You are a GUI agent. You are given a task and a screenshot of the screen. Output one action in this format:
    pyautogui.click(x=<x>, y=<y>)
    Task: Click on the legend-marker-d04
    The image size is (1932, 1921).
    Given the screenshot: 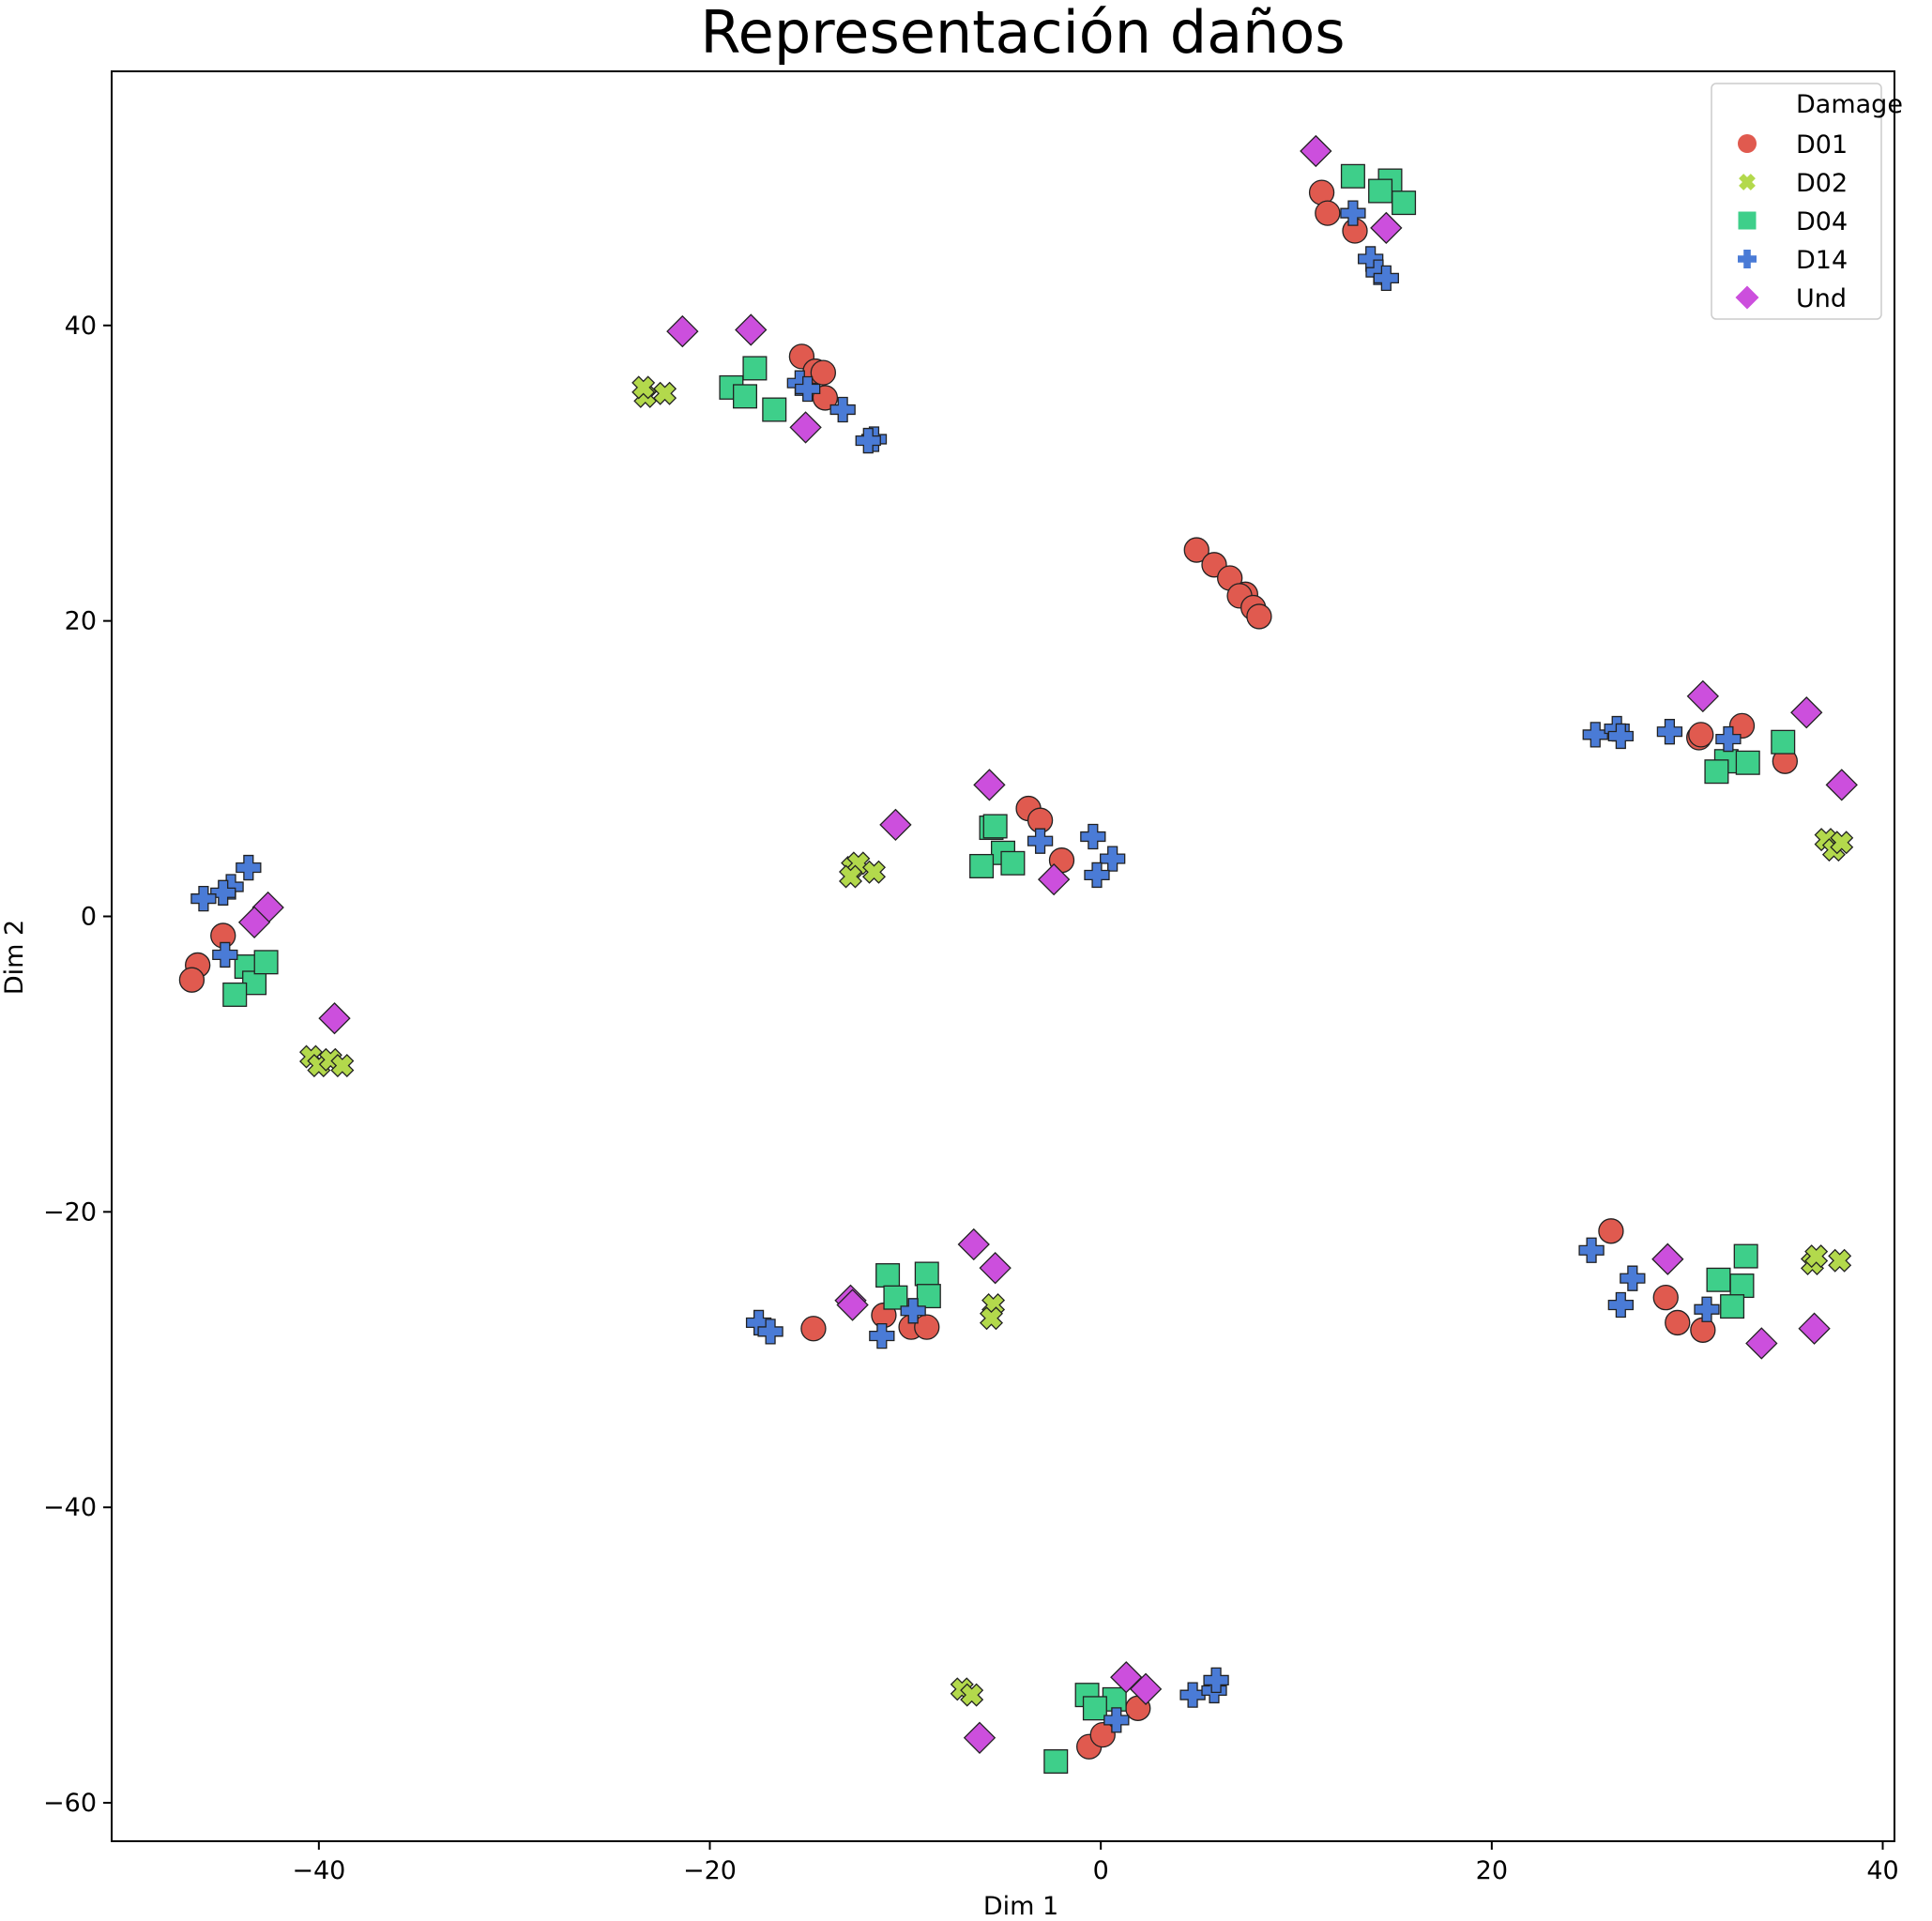 What is the action you would take?
    pyautogui.click(x=1747, y=220)
    